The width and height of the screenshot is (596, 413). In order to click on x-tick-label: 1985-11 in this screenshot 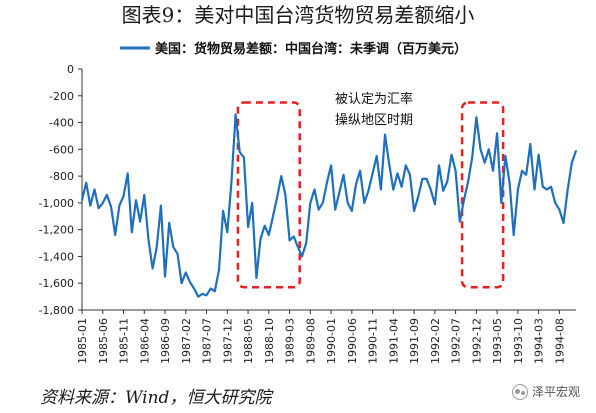, I will do `click(124, 341)`.